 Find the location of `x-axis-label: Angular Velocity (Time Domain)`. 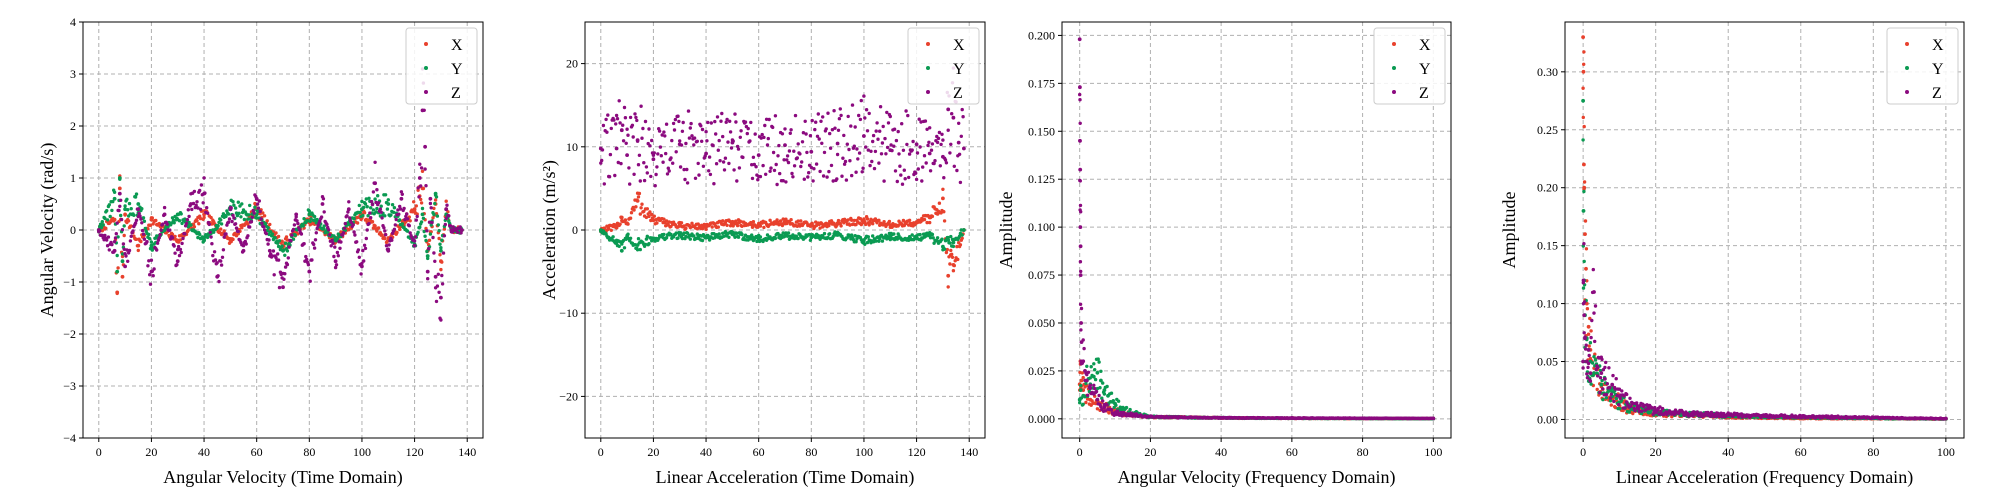

x-axis-label: Angular Velocity (Time Domain) is located at coordinates (282, 477).